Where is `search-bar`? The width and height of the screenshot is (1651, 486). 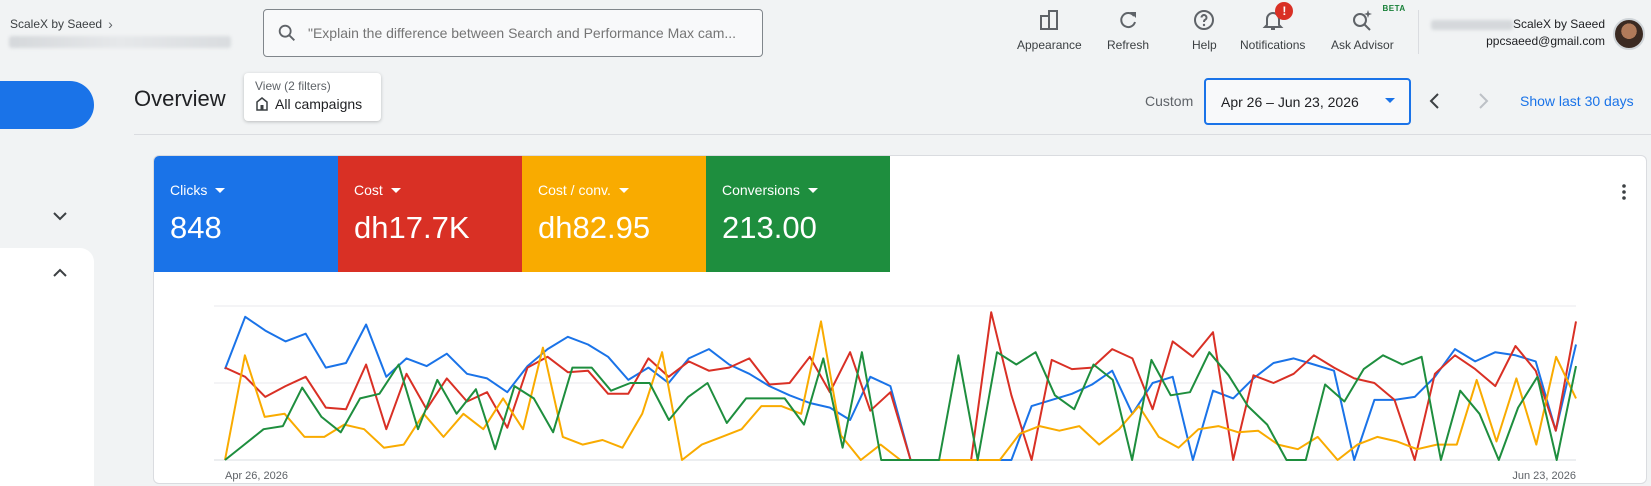 search-bar is located at coordinates (513, 33).